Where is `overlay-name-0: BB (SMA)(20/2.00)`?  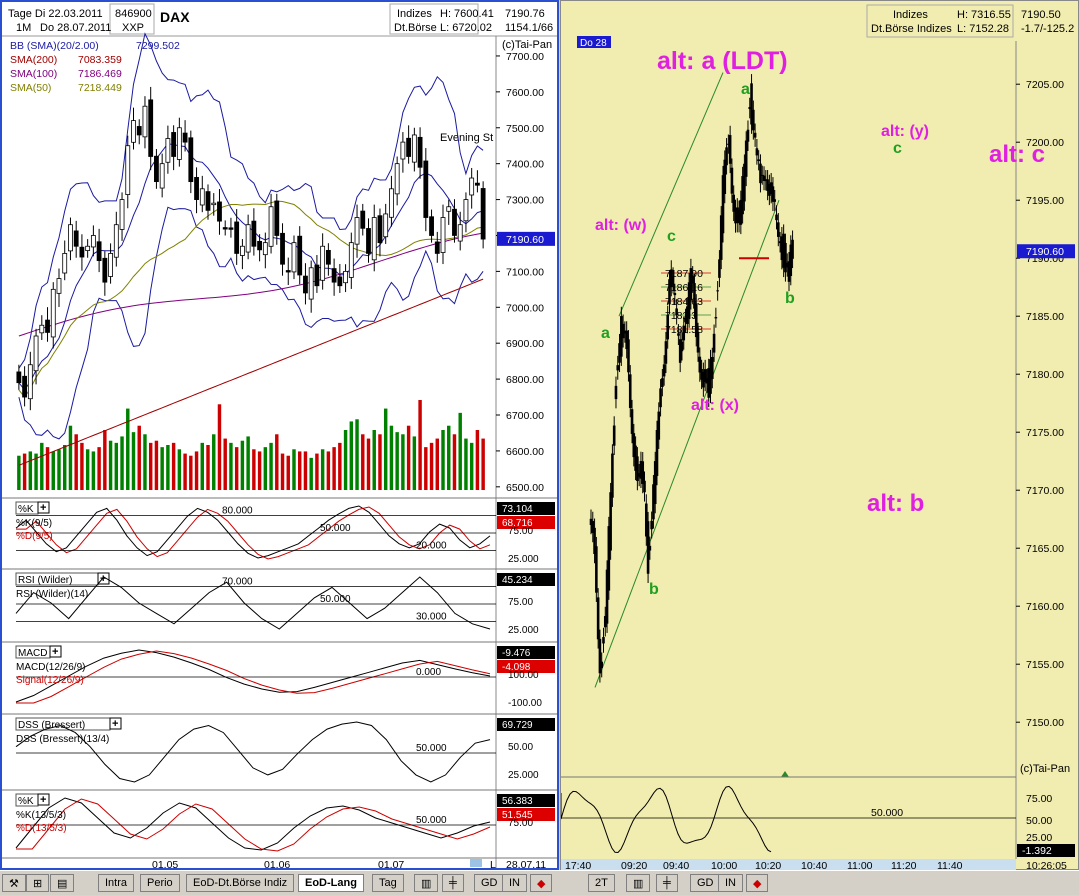
overlay-name-0: BB (SMA)(20/2.00) is located at coordinates (54, 46).